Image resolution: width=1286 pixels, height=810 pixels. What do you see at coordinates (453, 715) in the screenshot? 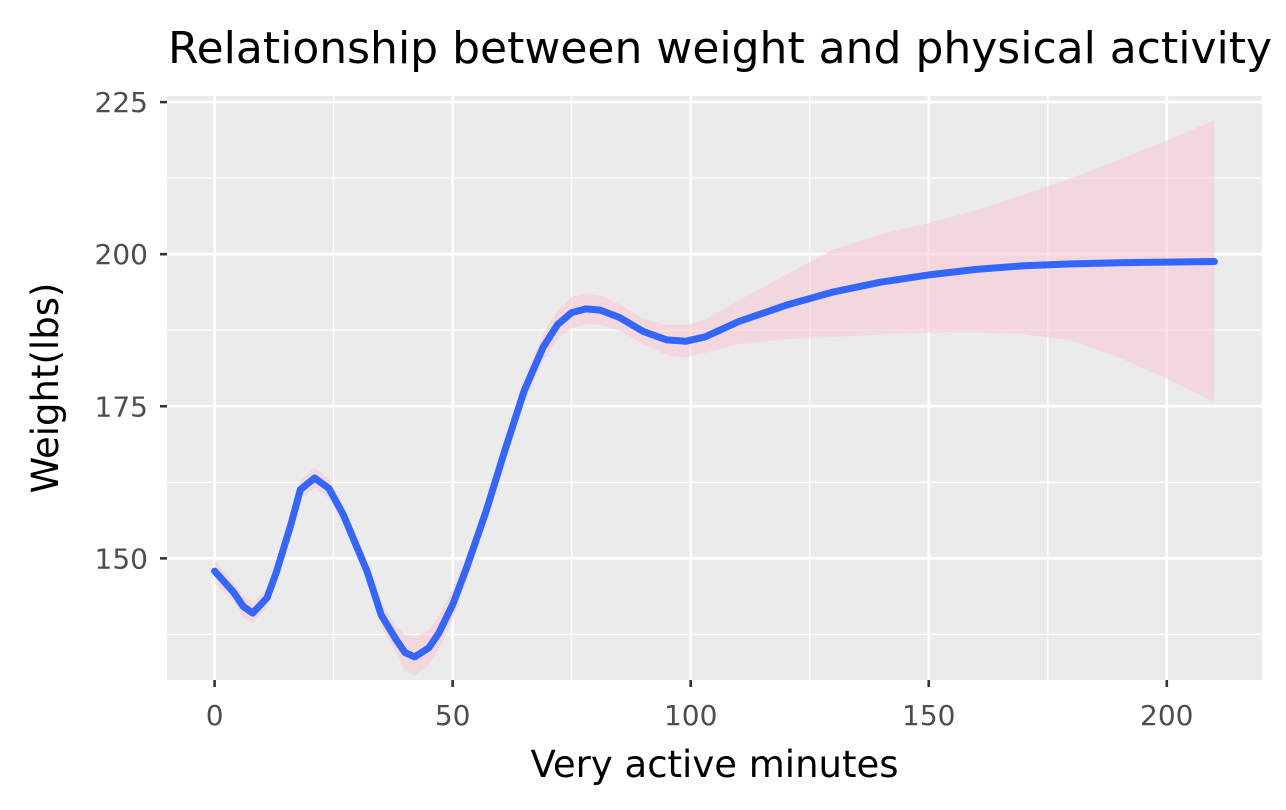
I see `x-tick-label: 50` at bounding box center [453, 715].